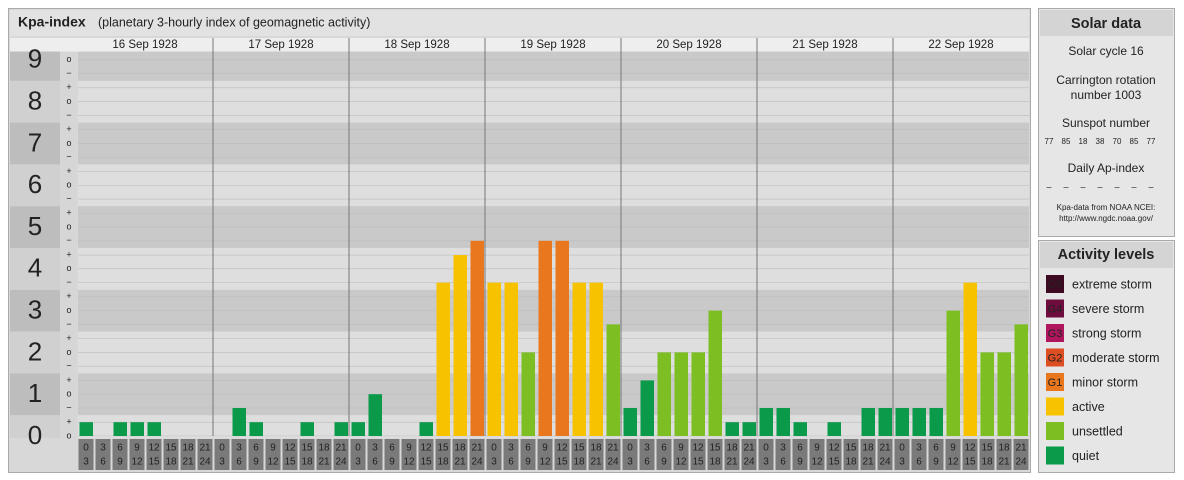 This screenshot has height=480, width=1184. Describe the element at coordinates (35, 59) in the screenshot. I see `y-tick-label: 9` at that location.